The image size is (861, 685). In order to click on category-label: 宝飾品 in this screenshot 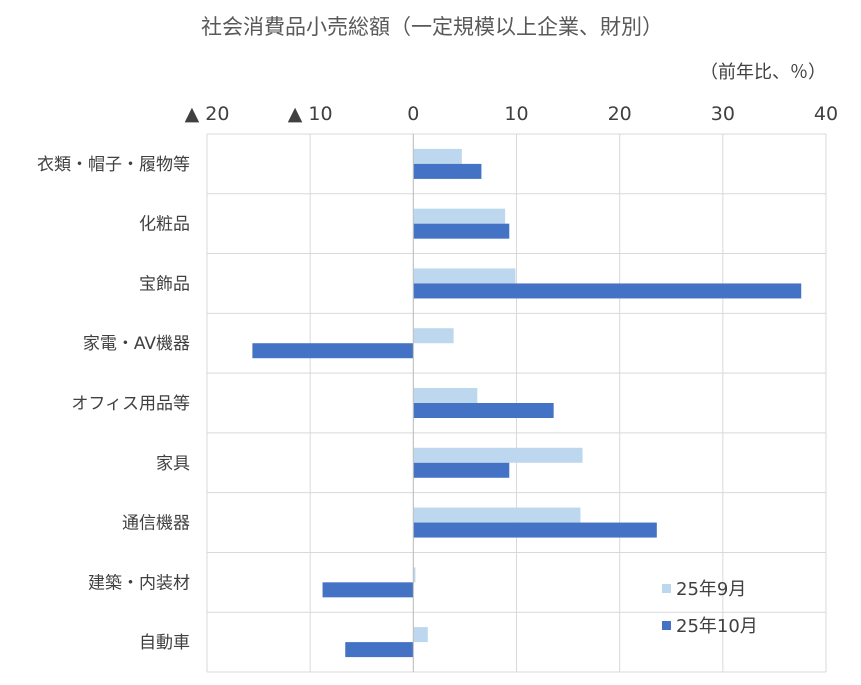, I will do `click(164, 284)`.